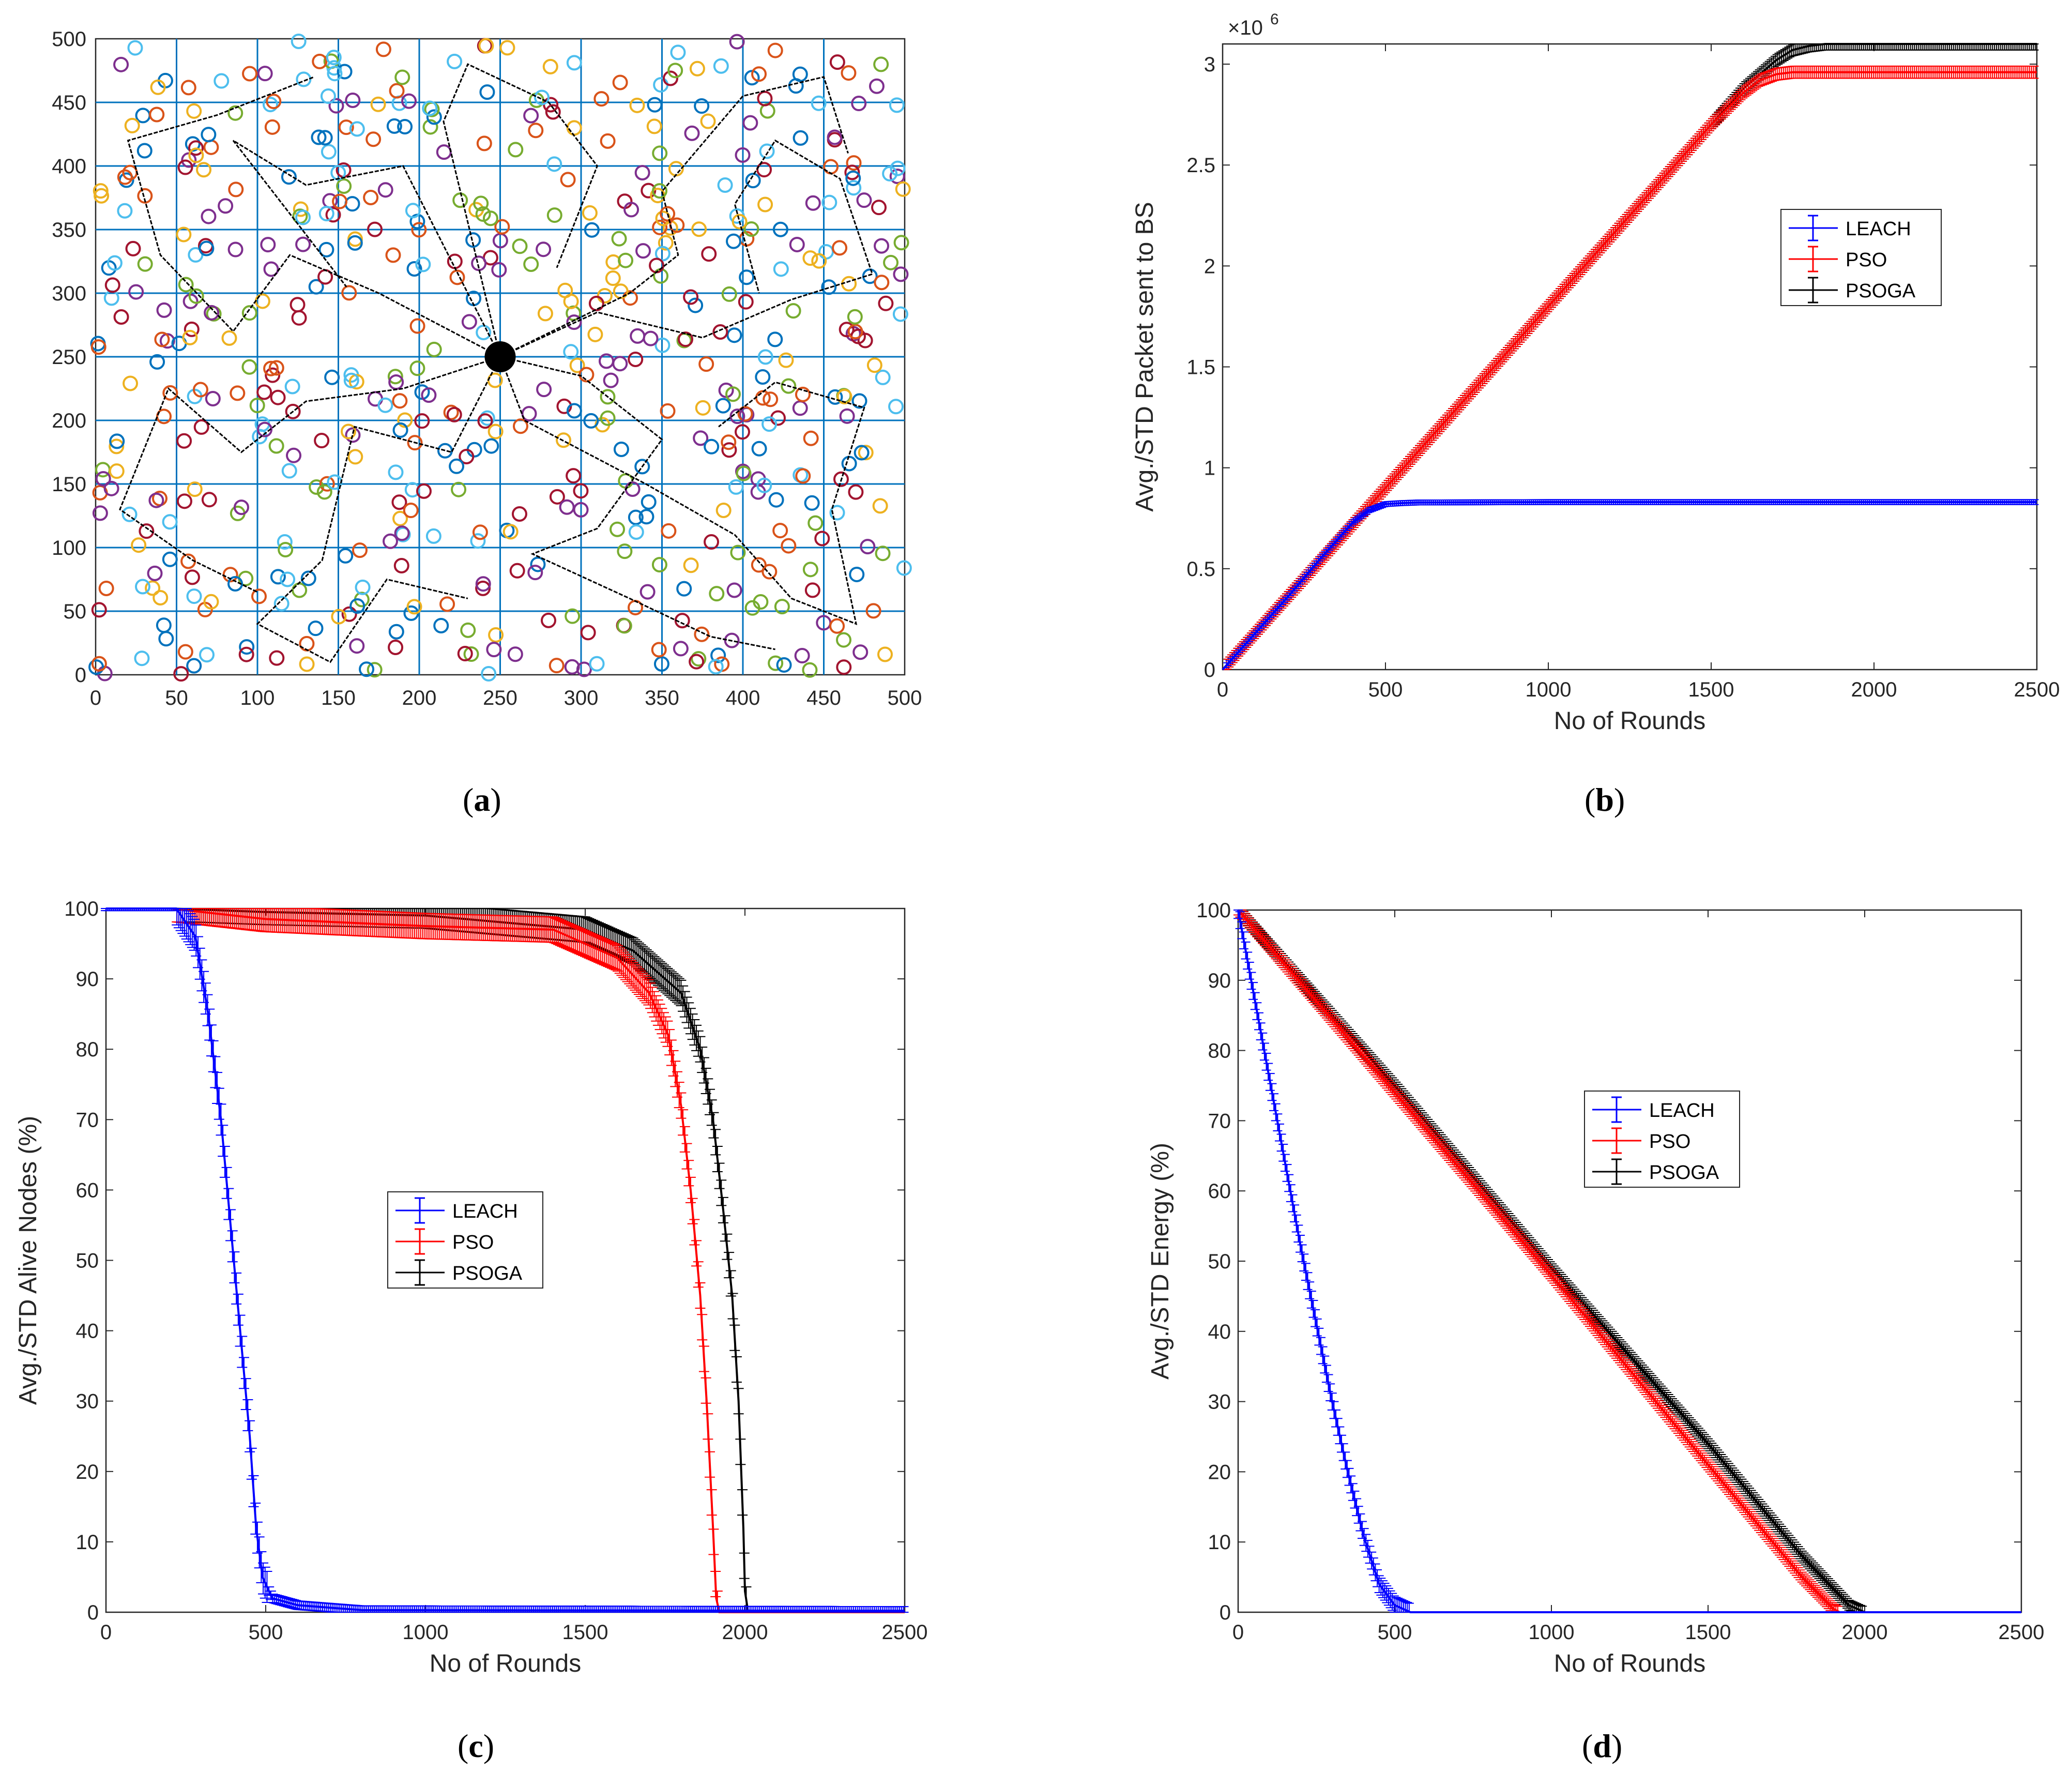 The image size is (2072, 1787). I want to click on caption-b: (b), so click(1605, 799).